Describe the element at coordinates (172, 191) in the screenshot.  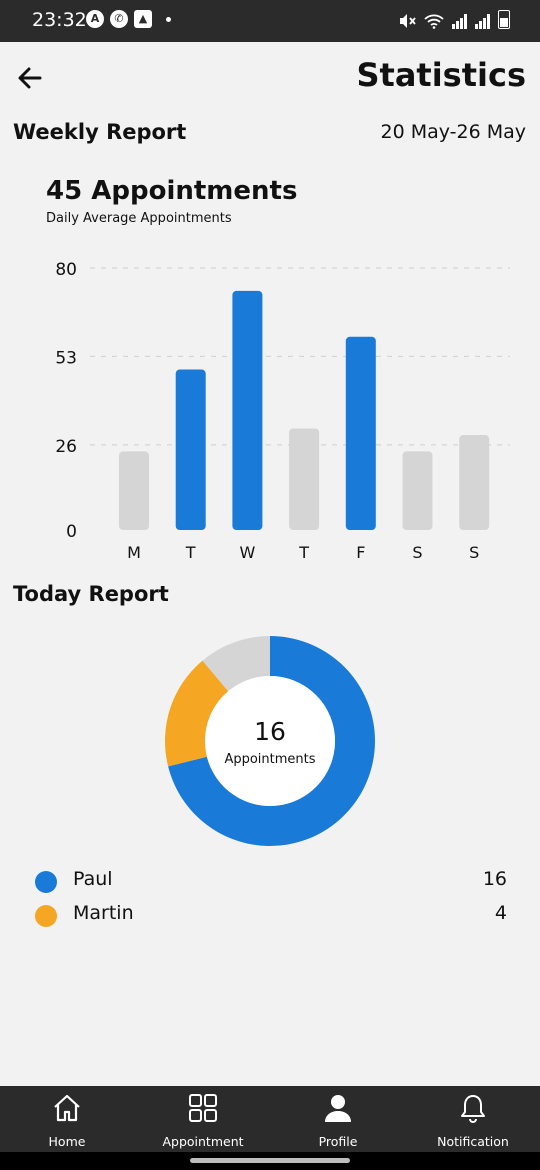
I see `appointments-total: 45 Appointments` at that location.